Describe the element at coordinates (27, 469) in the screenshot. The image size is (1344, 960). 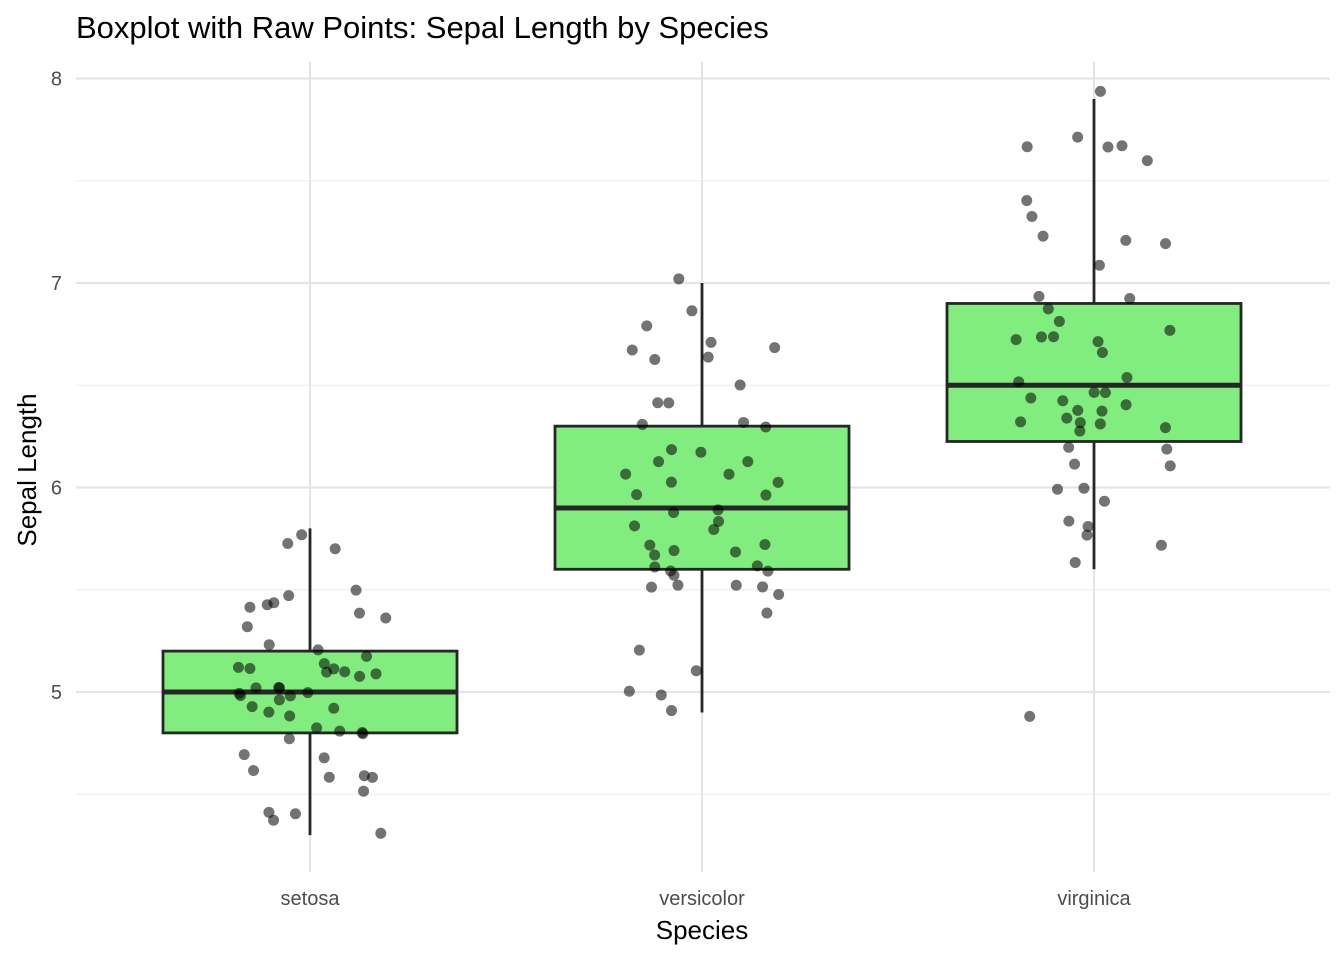
I see `y-axis-title: Sepal Length` at that location.